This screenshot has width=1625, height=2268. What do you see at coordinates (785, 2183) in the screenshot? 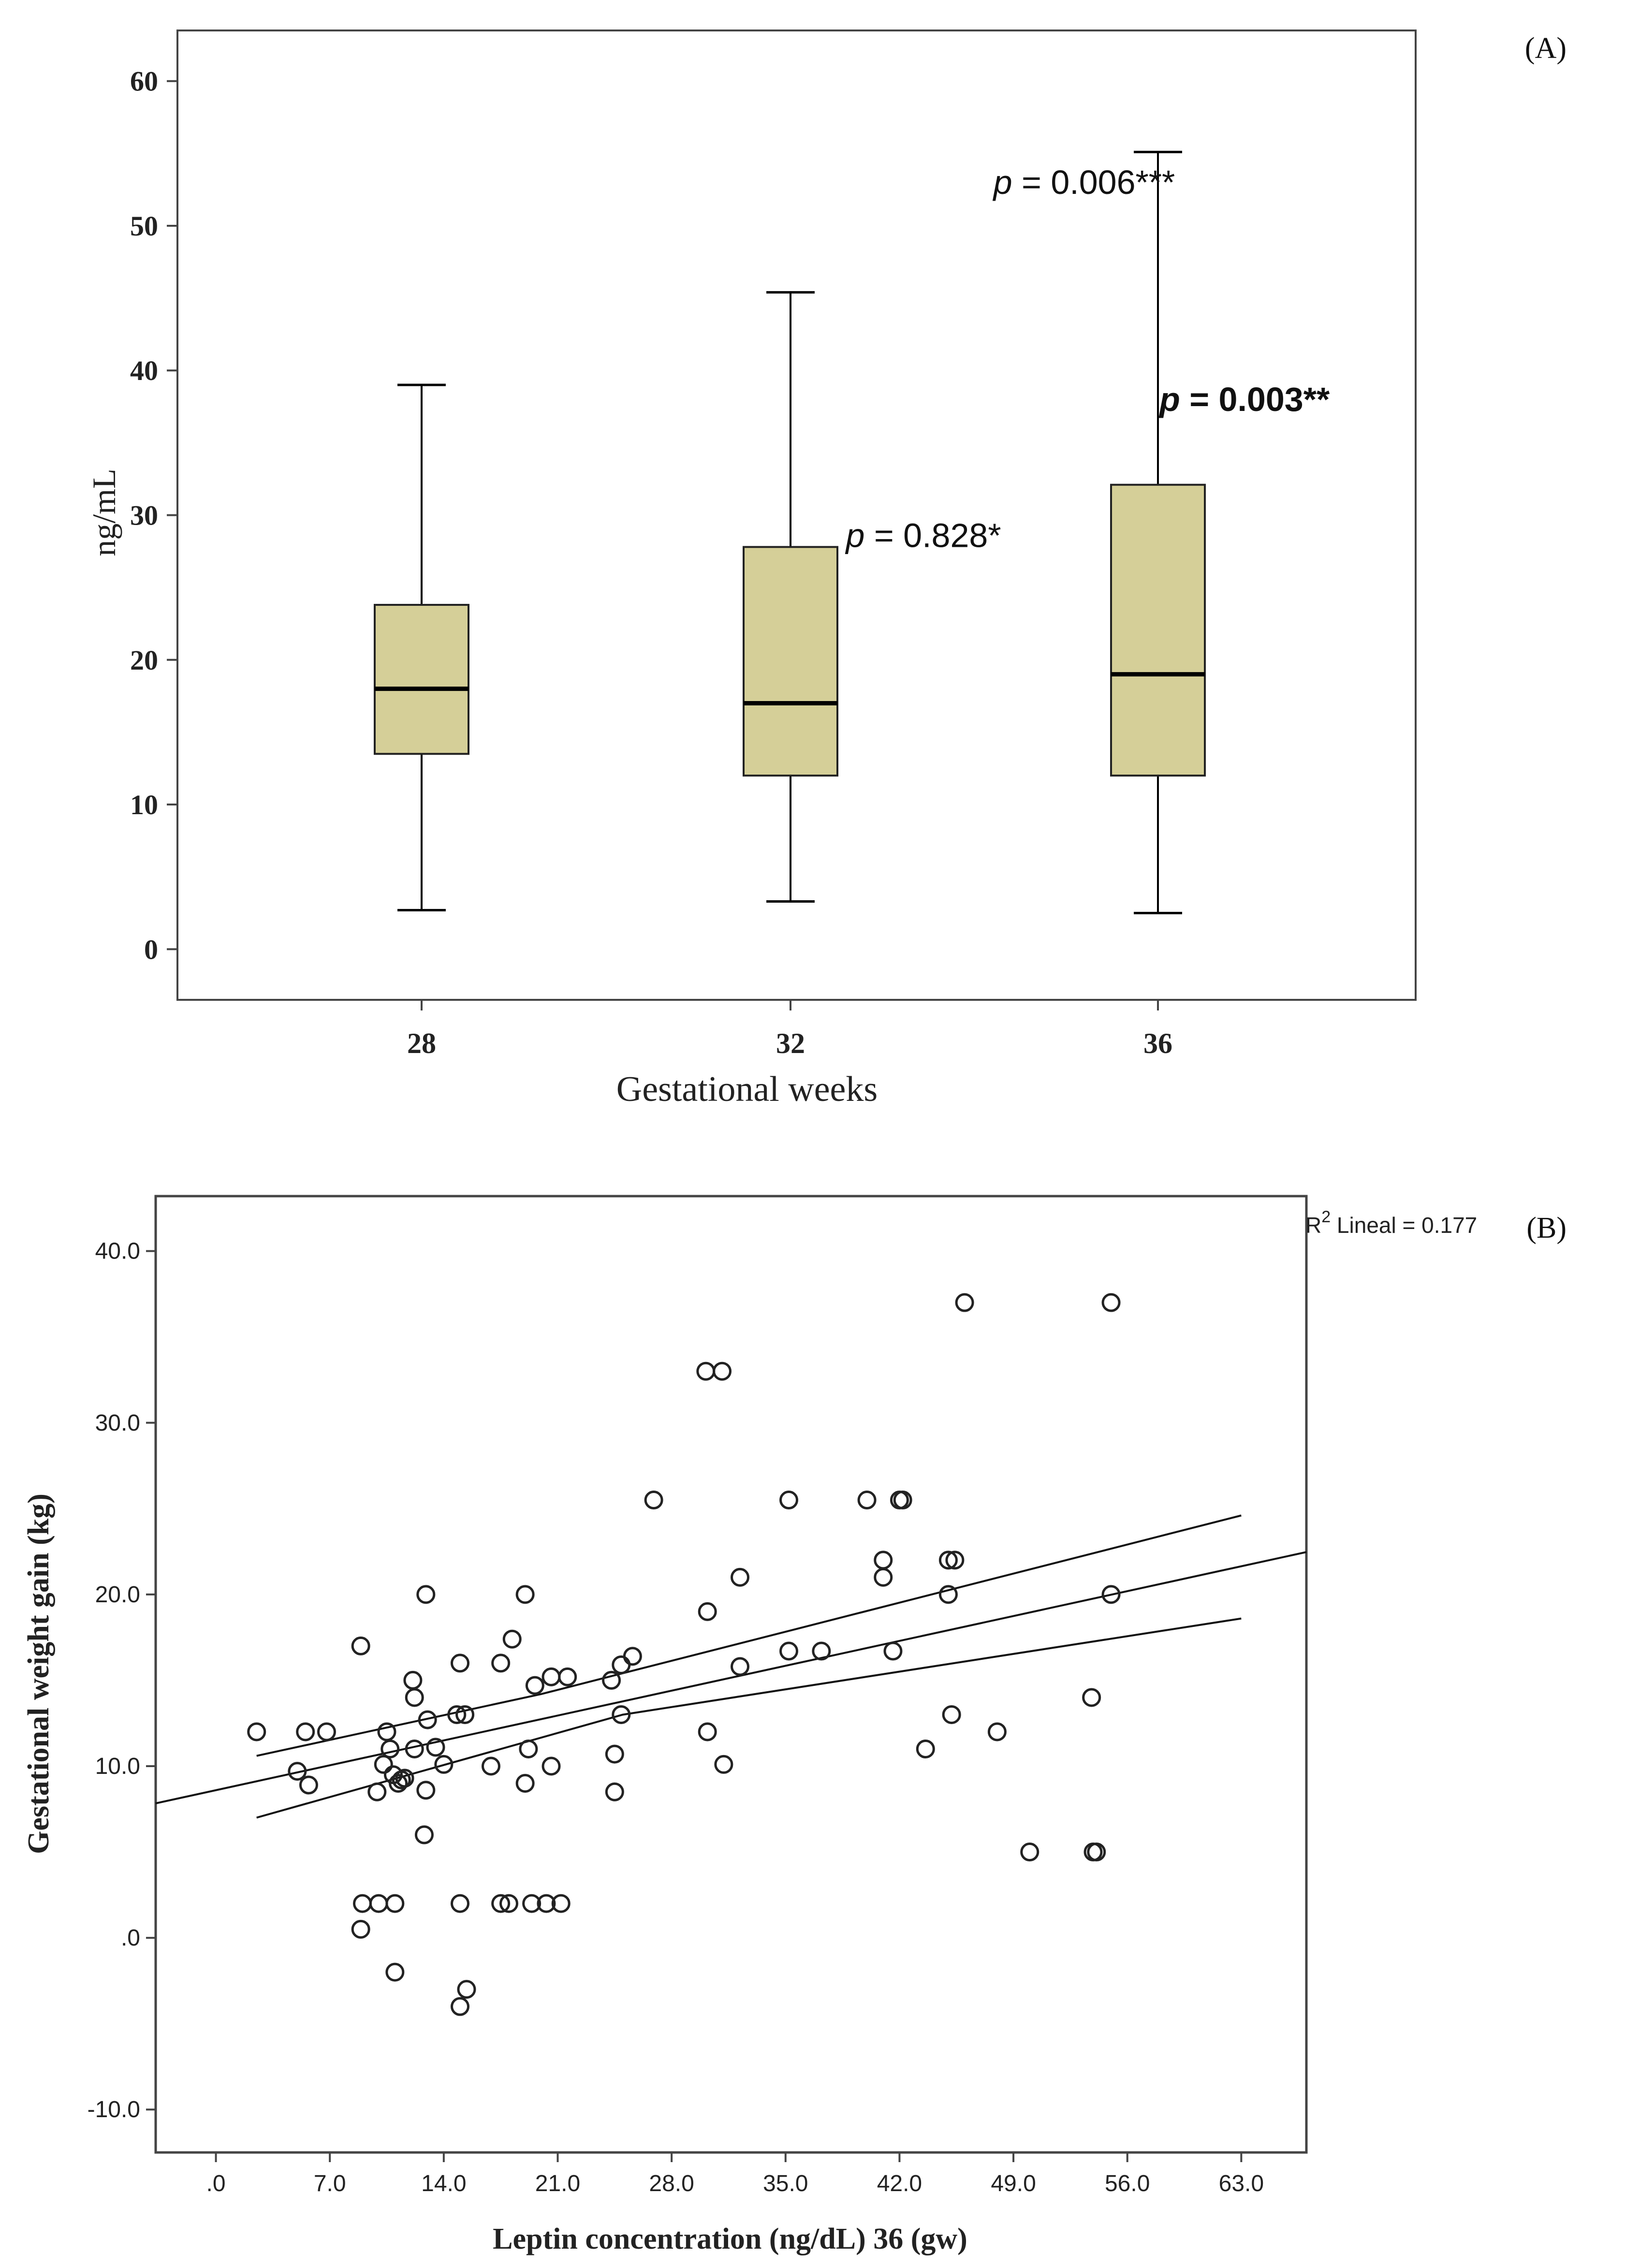
I see `panel-b-x-tick-label: 35.0` at bounding box center [785, 2183].